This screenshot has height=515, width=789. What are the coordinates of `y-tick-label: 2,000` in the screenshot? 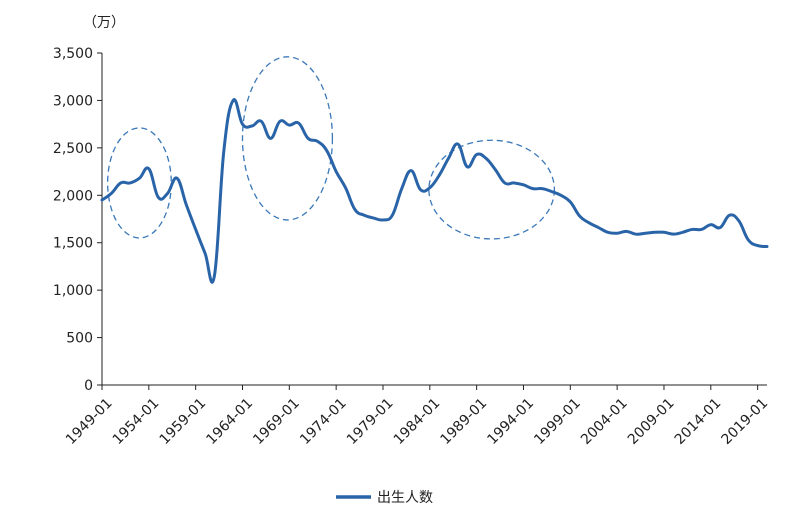 It's located at (73, 196).